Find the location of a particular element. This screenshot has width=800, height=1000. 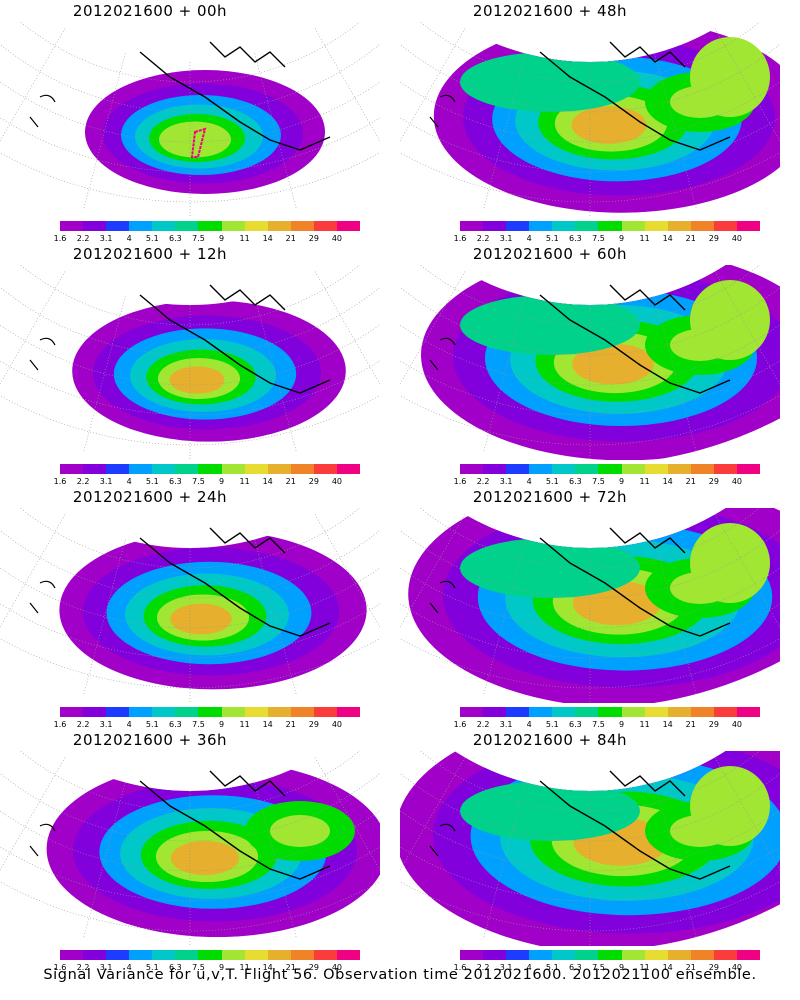

flight-track-marker is located at coordinates (198, 142).